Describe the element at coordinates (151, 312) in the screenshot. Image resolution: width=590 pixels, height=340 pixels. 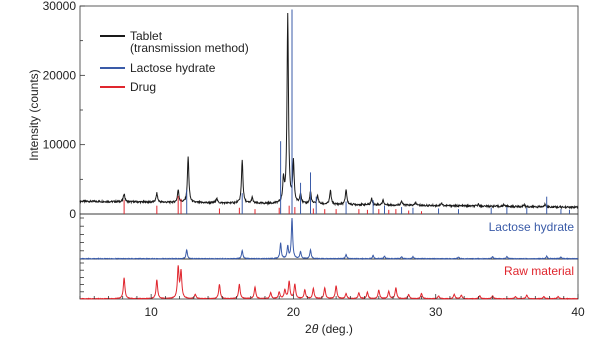
I see `x-tick-label: 10` at that location.